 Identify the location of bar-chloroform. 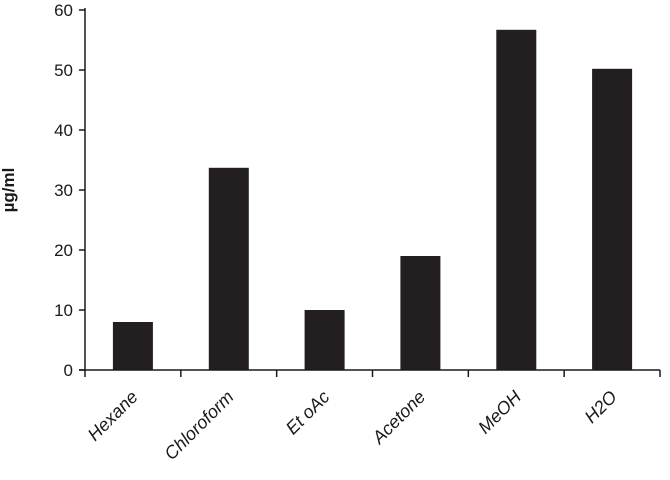
(228, 268).